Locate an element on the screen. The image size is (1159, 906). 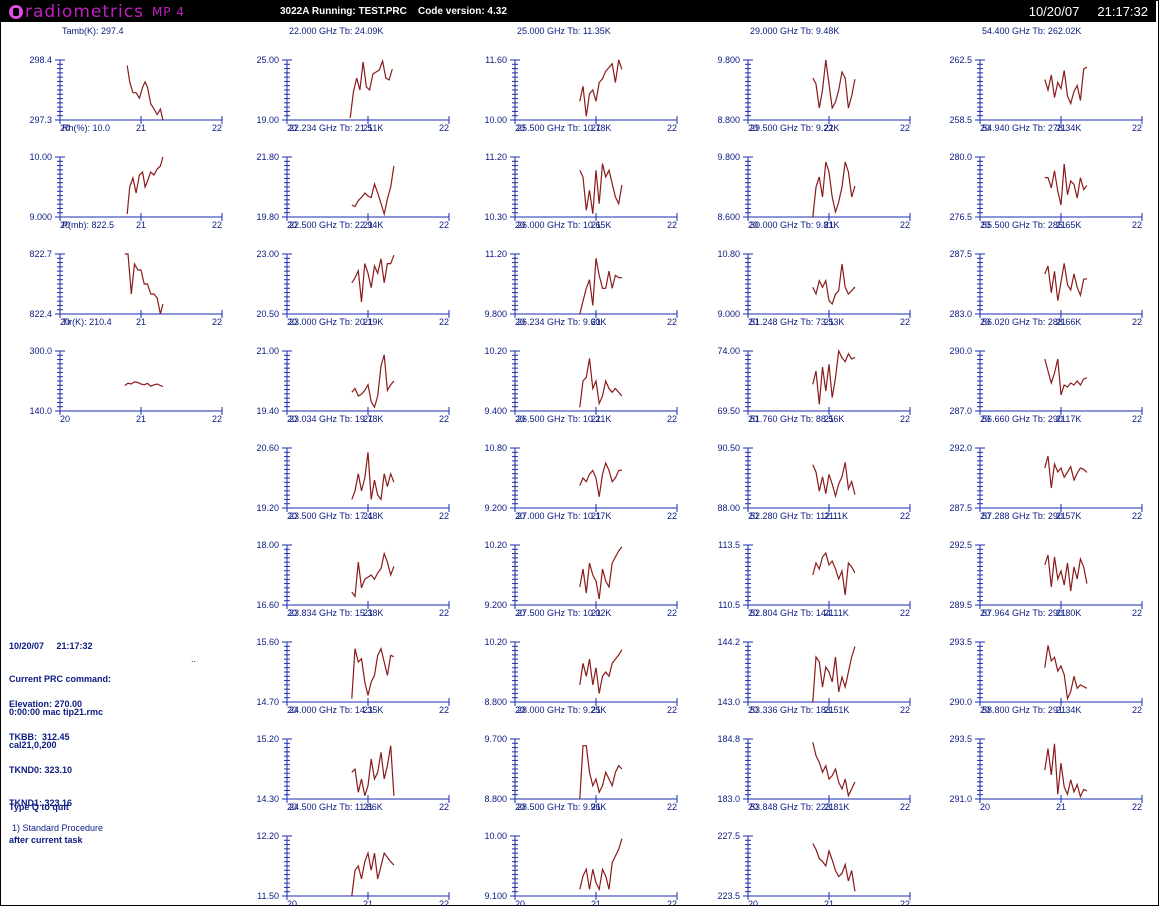
y-tick-label-max: 287.5 is located at coordinates (960, 254).